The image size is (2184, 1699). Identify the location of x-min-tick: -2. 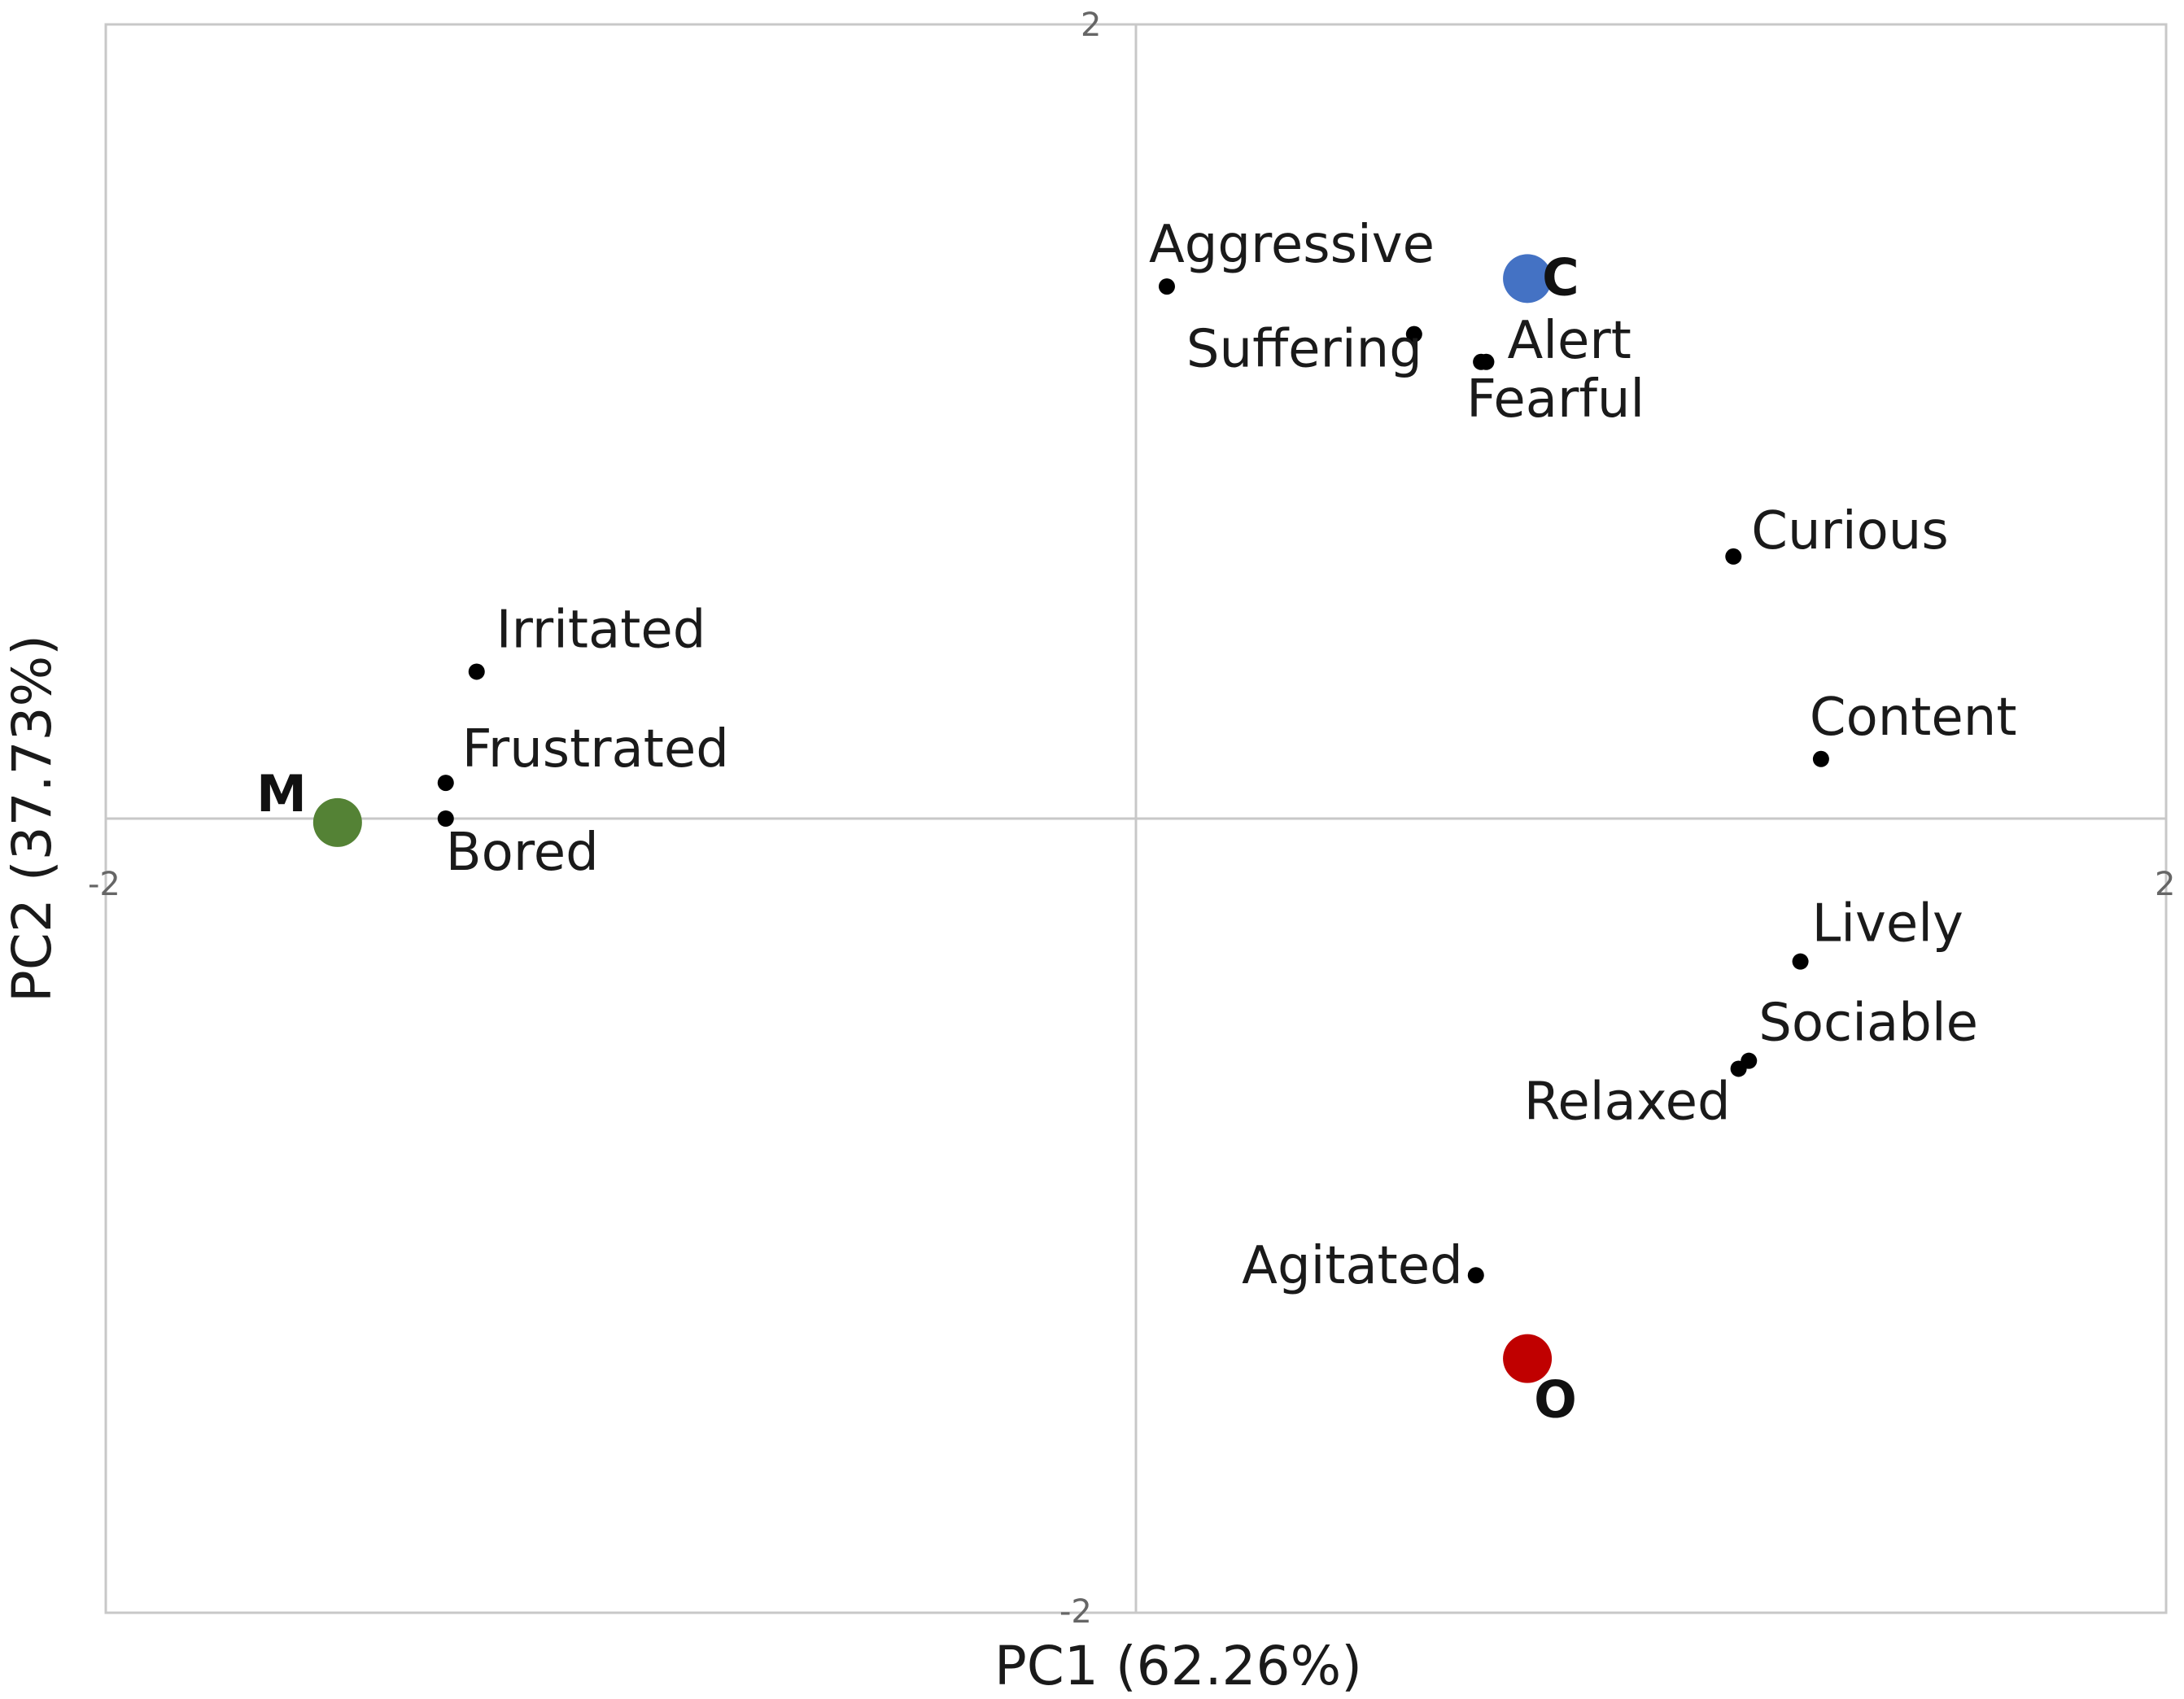
(104, 885).